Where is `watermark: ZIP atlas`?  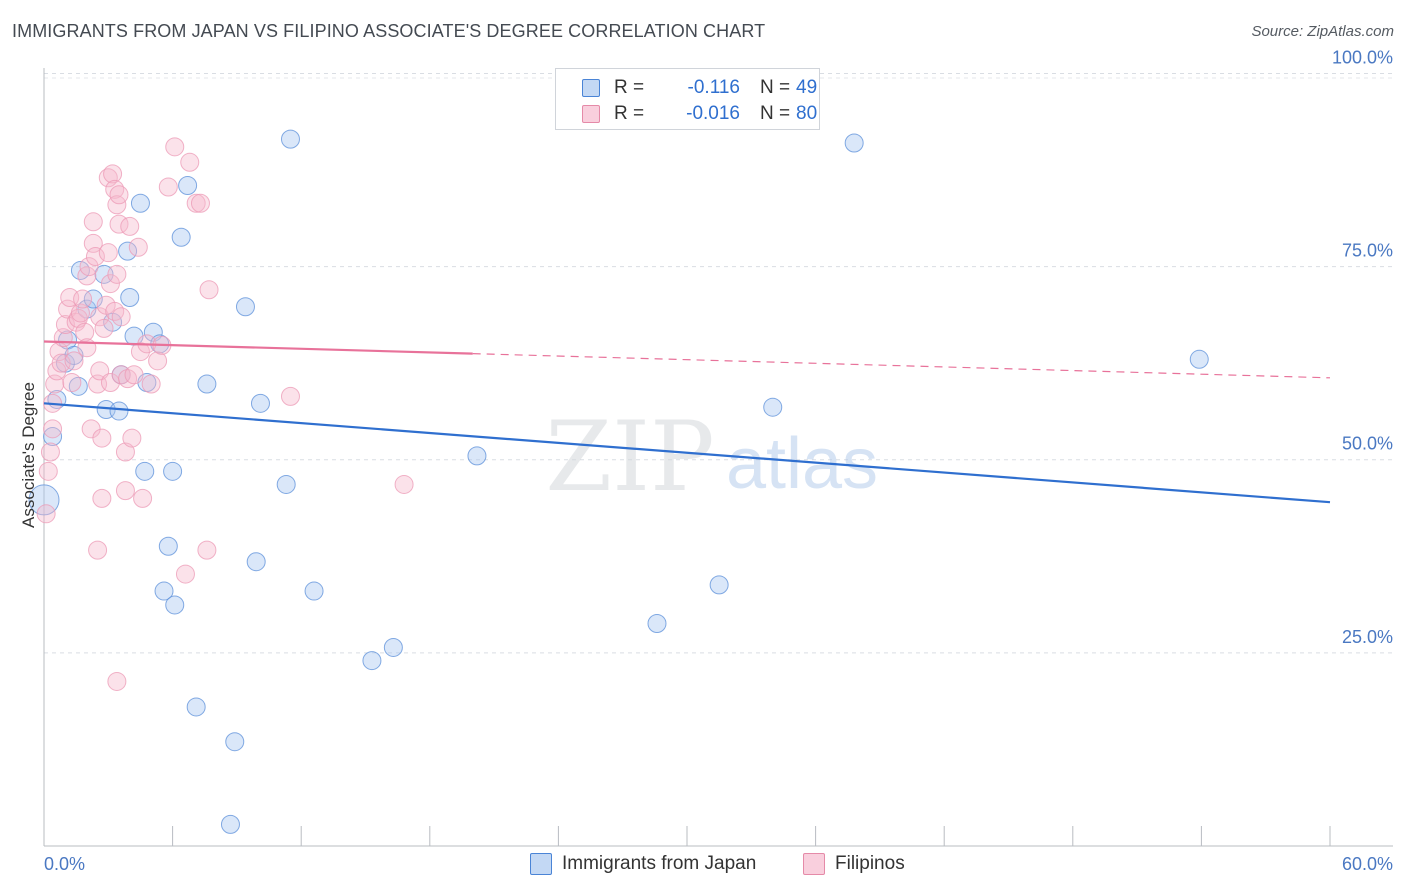 watermark: ZIP atlas is located at coordinates (711, 457).